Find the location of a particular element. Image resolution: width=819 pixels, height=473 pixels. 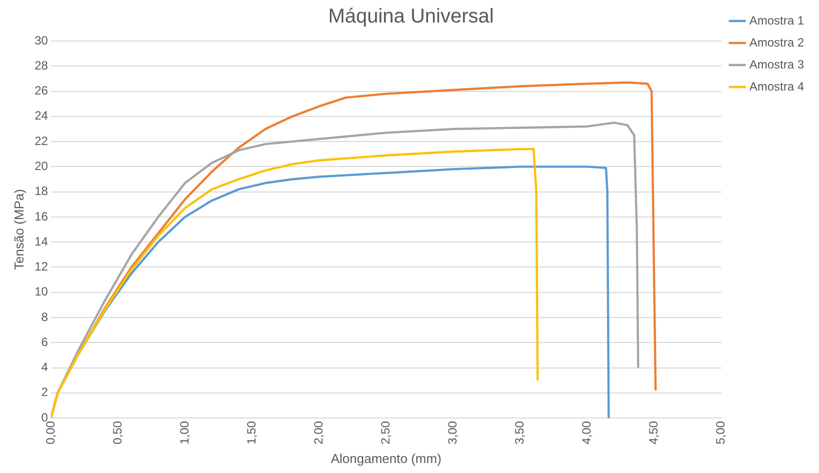

x-tick-label: 4,00 is located at coordinates (587, 432).